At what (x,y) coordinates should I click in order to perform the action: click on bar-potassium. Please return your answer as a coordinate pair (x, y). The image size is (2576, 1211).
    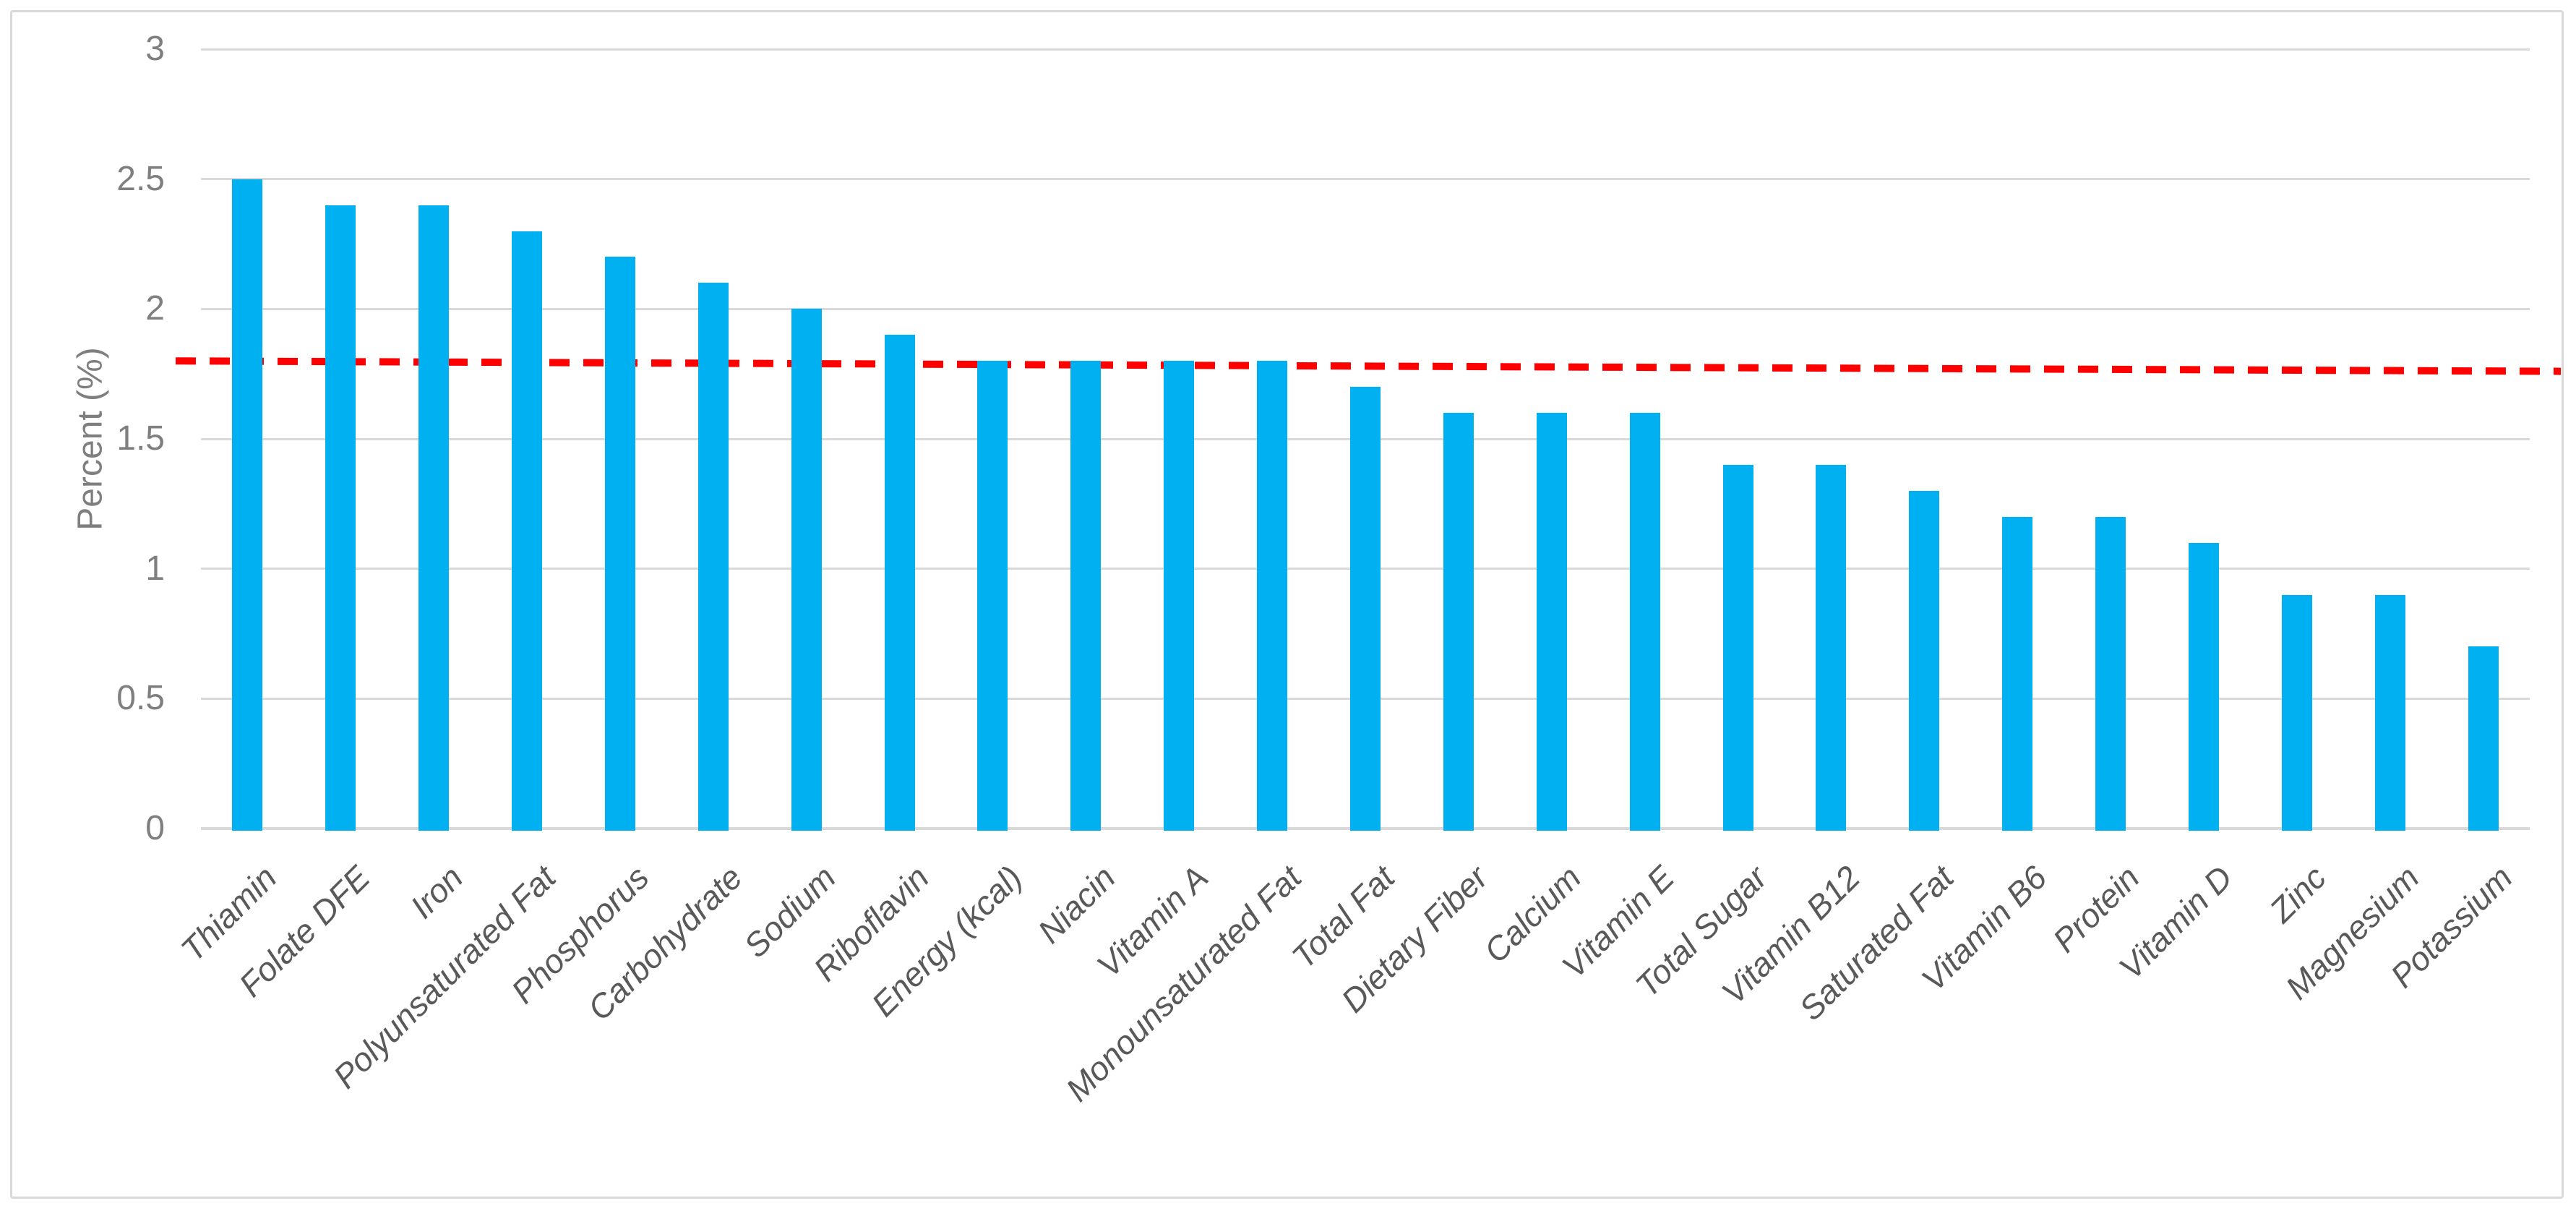
    Looking at the image, I should click on (2483, 738).